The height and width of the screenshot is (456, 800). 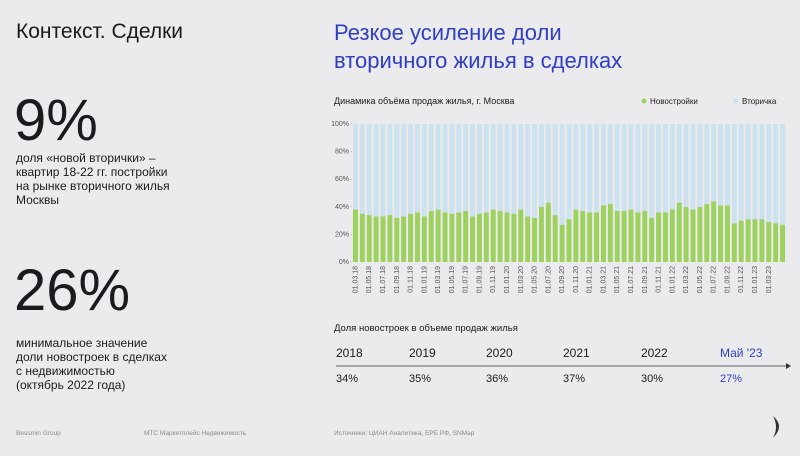 I want to click on headline: вторичного жилья в сделках, so click(x=478, y=60).